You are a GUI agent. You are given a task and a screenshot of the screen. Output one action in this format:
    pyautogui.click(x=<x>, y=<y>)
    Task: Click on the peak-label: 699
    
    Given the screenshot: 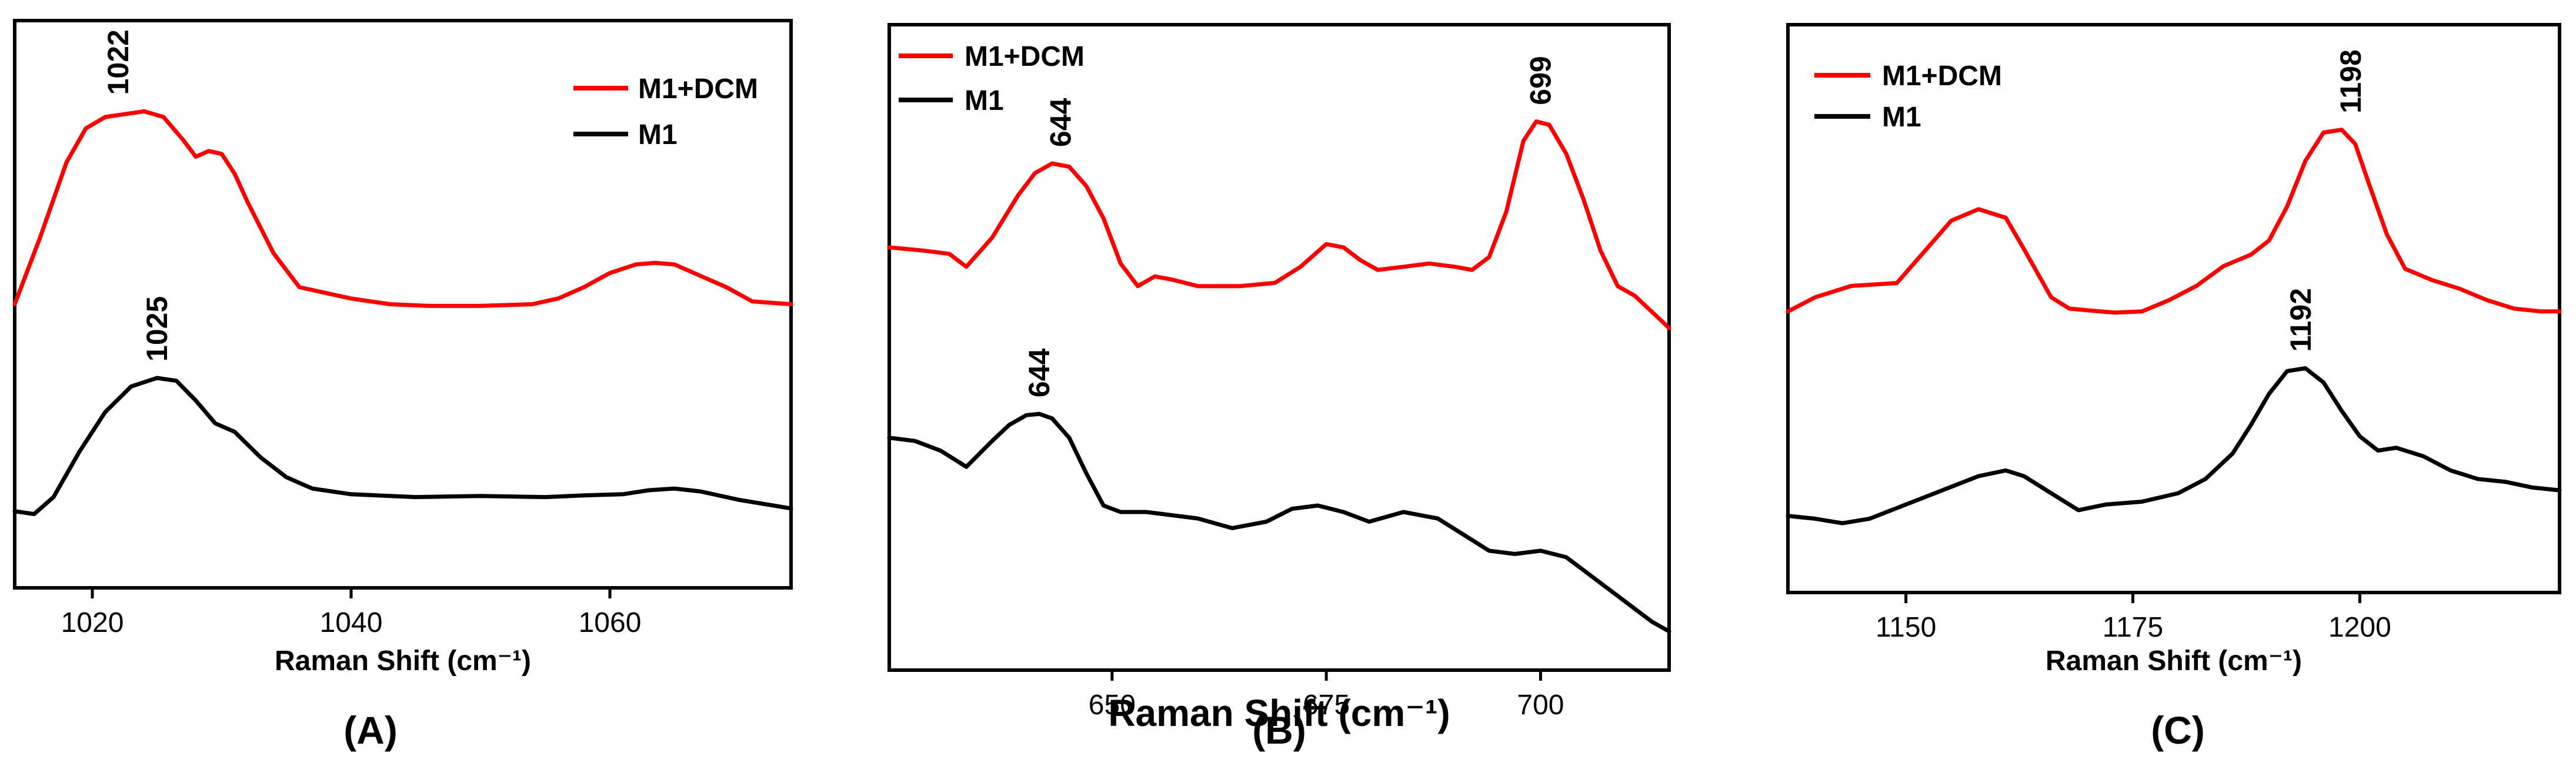 What is the action you would take?
    pyautogui.click(x=1540, y=80)
    